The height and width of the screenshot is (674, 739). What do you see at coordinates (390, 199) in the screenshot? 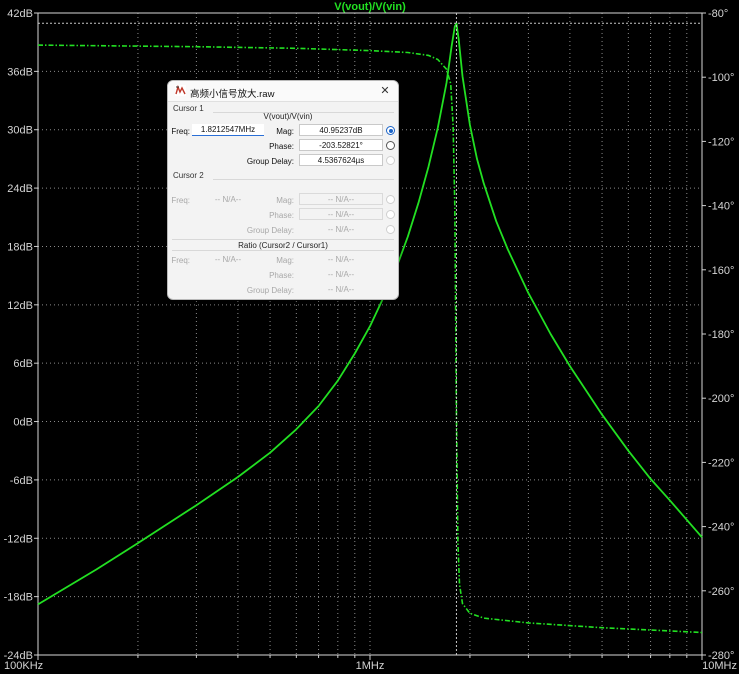
I see `cursor2-mag-radio` at bounding box center [390, 199].